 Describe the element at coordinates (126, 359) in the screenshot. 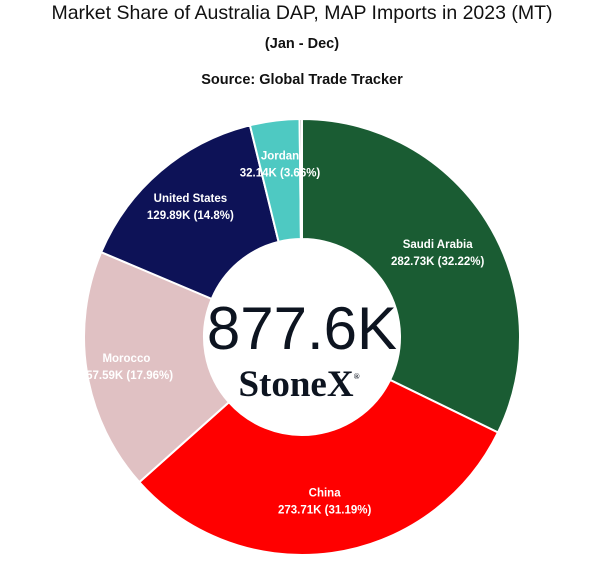

I see `slice-label-name: Morocco` at that location.